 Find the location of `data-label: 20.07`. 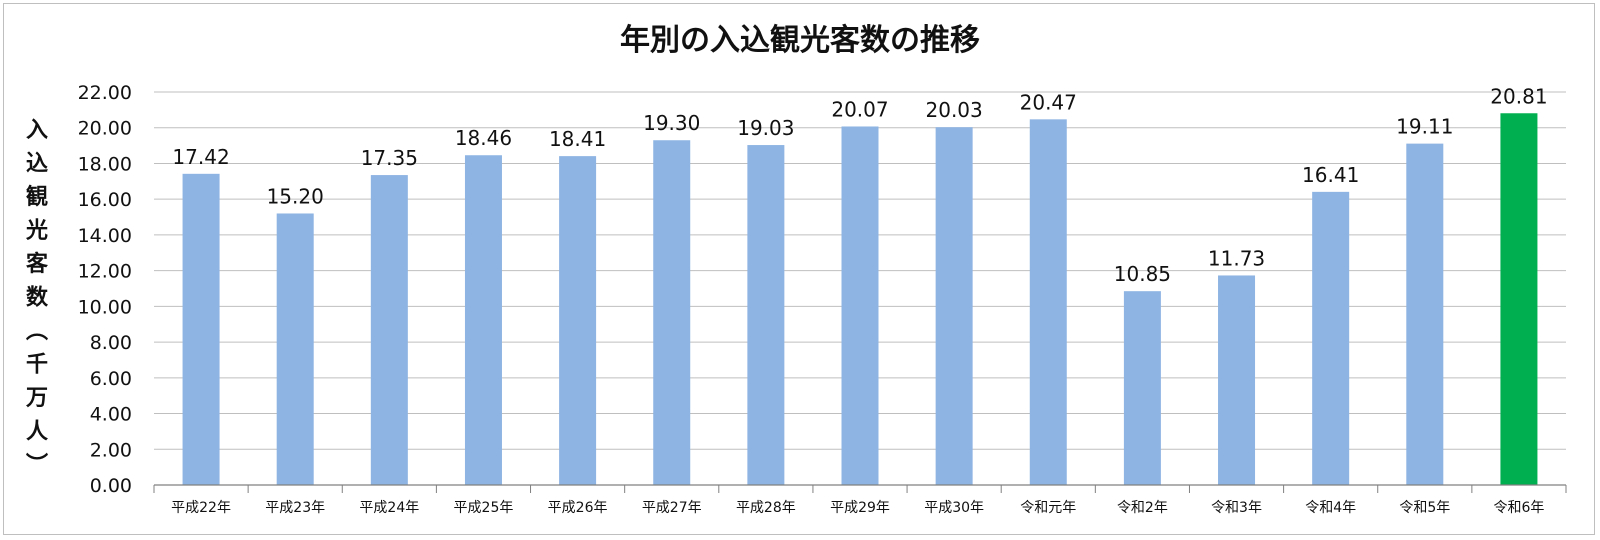

data-label: 20.07 is located at coordinates (859, 109).